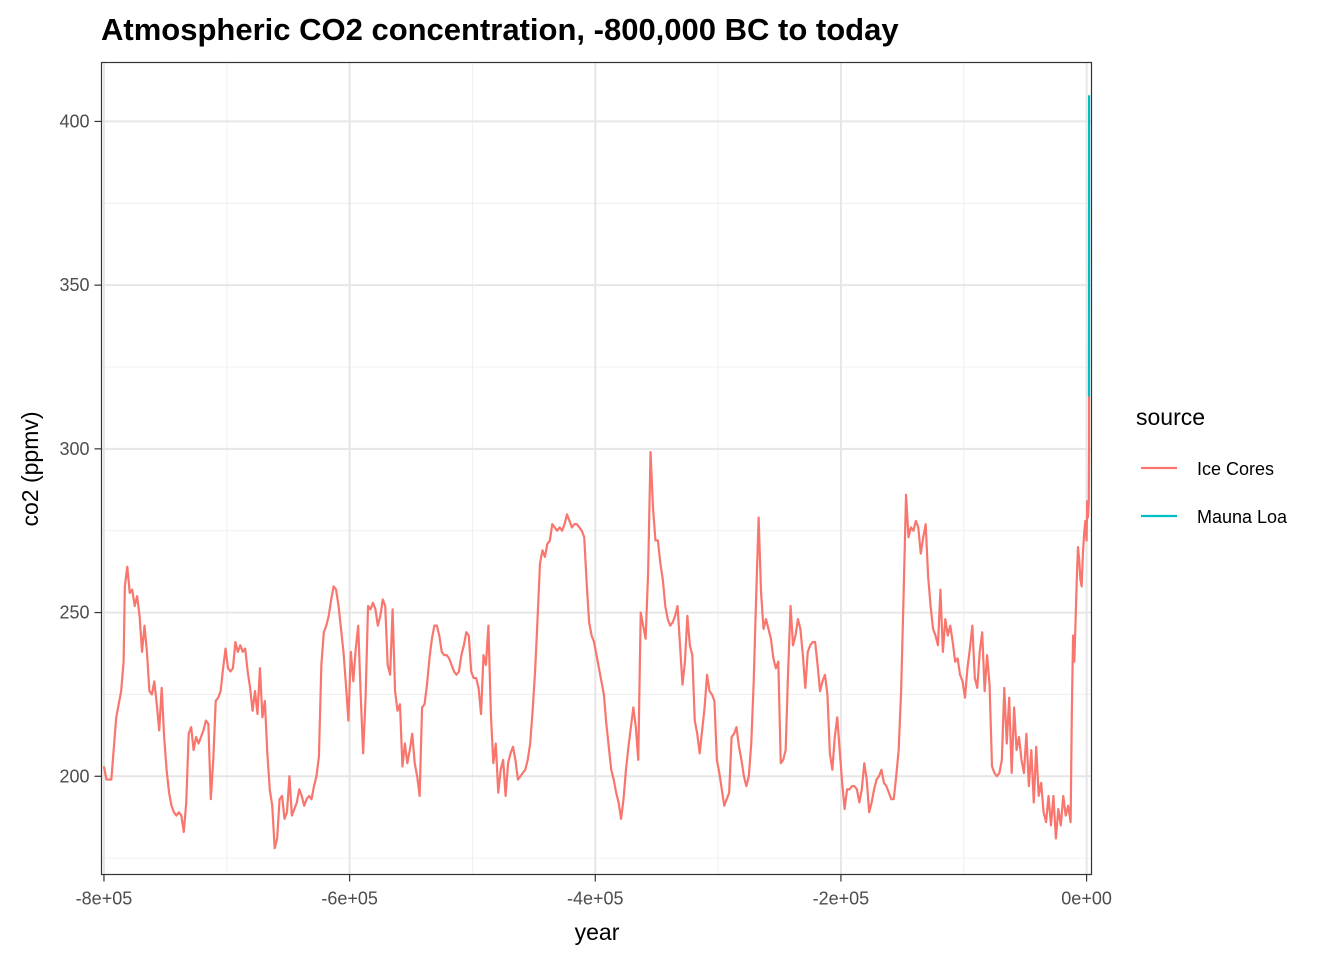 The height and width of the screenshot is (960, 1344). Describe the element at coordinates (841, 899) in the screenshot. I see `x-tick-label: -2e+05` at that location.